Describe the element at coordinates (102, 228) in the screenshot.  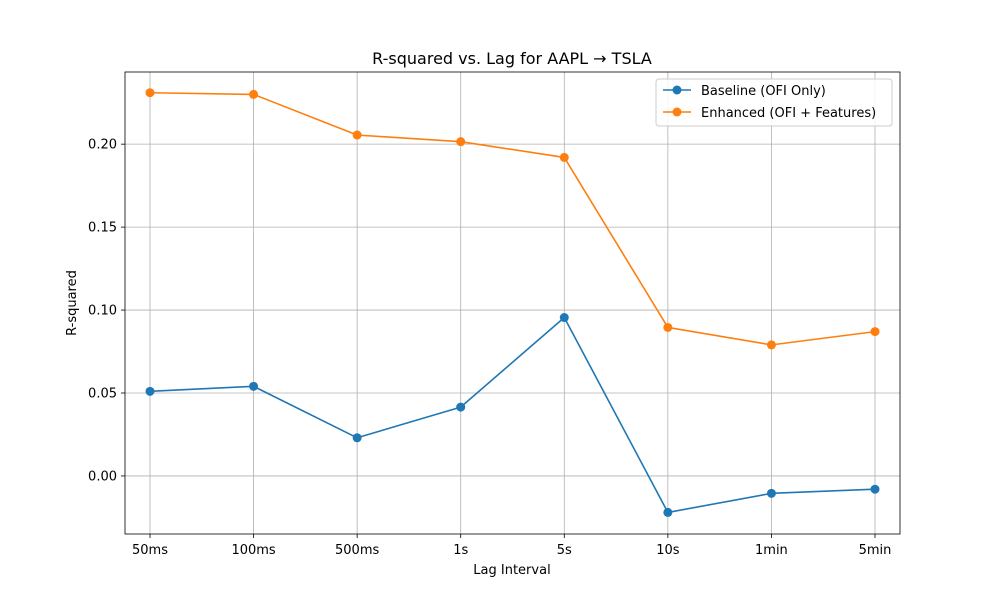
I see `y-tick-label: 0.15` at that location.